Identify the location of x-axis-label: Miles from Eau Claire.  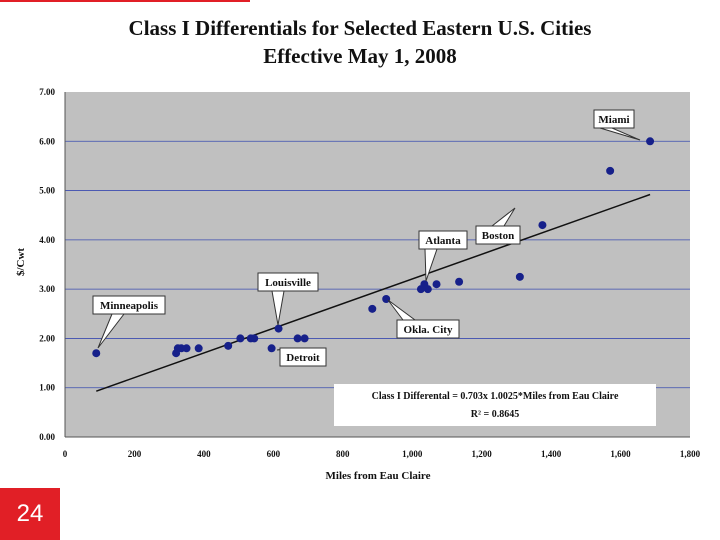
(378, 476).